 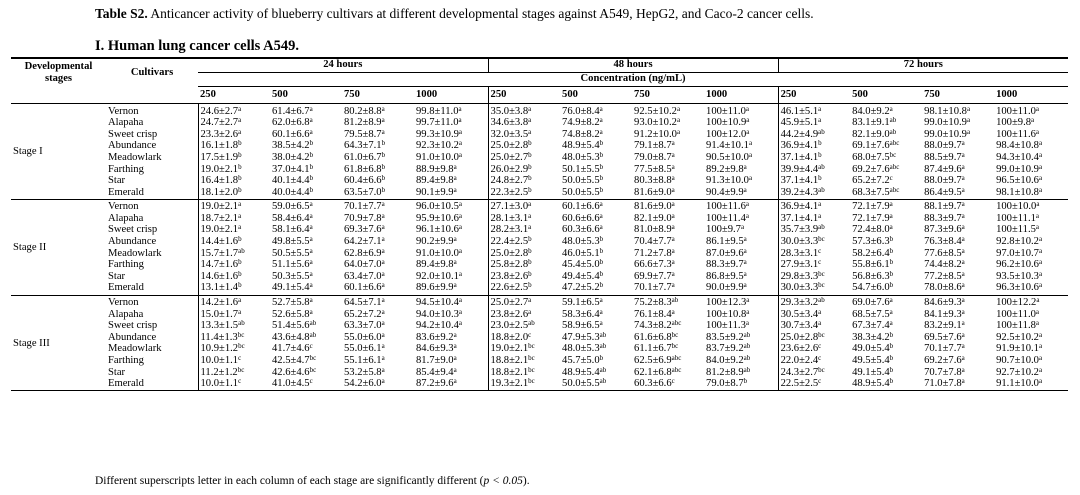 I want to click on value-cell: 23.3±2.6a, so click(x=233, y=134).